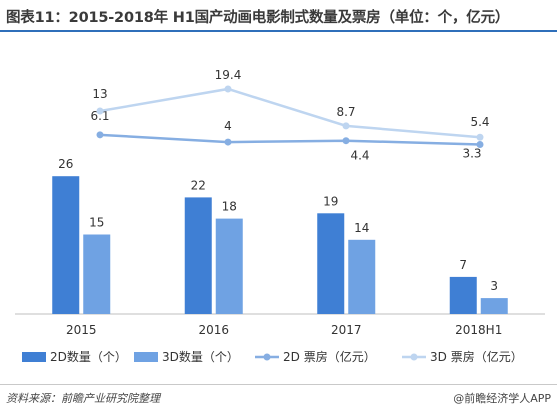 The width and height of the screenshot is (557, 415). What do you see at coordinates (81, 330) in the screenshot?
I see `x-tick-2015: 2015` at bounding box center [81, 330].